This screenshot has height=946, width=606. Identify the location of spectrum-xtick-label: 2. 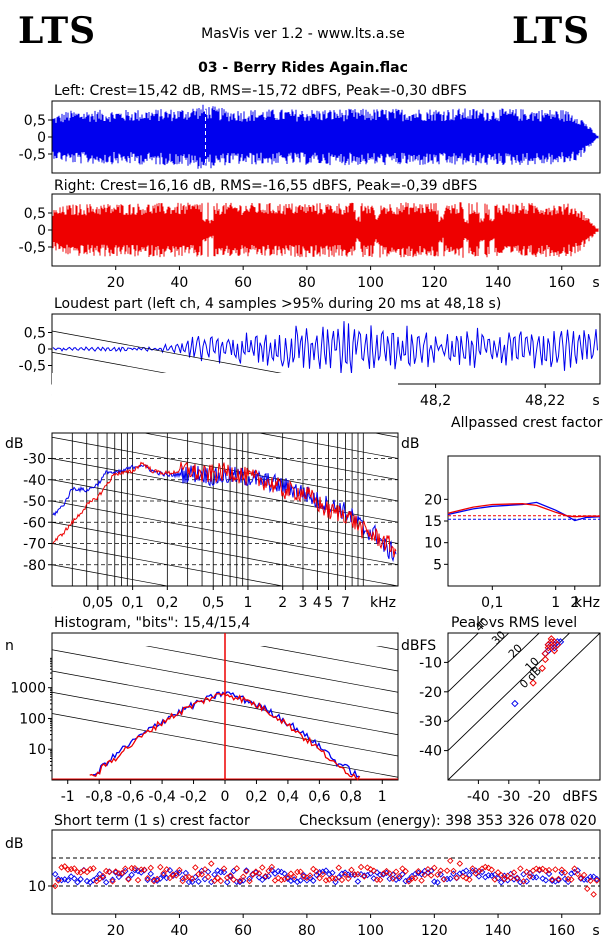
(282, 603).